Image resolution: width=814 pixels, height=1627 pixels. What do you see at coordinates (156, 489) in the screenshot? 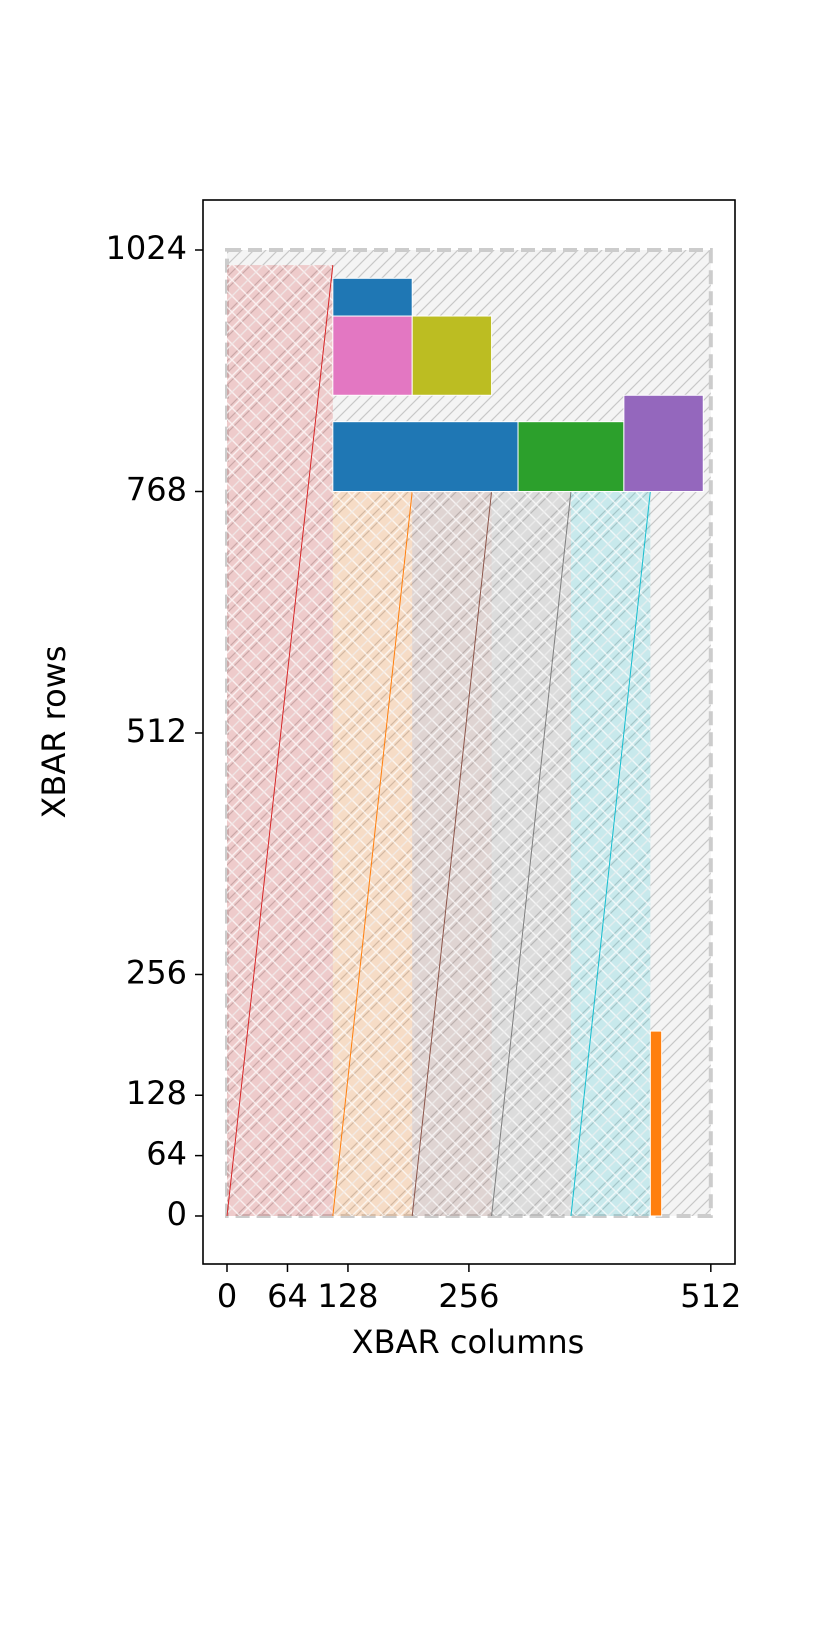
I see `y-tick-label: 768` at bounding box center [156, 489].